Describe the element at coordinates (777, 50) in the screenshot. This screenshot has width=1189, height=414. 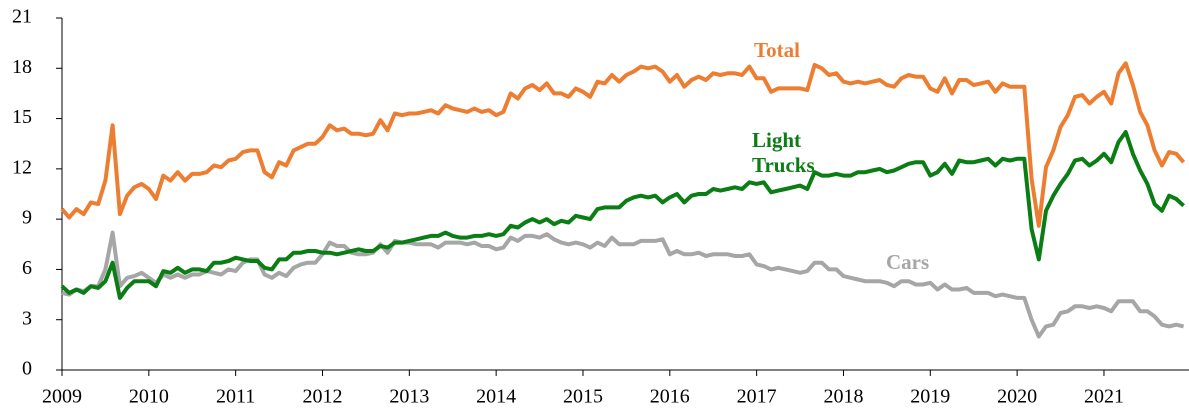
I see `series-label: Total` at that location.